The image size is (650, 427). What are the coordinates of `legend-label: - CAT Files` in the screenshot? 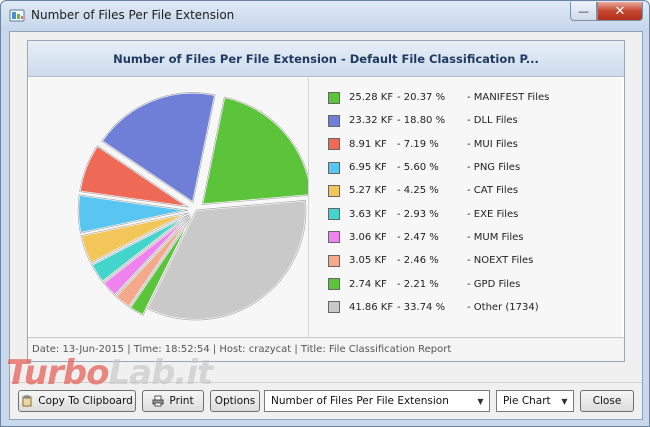 It's located at (493, 191).